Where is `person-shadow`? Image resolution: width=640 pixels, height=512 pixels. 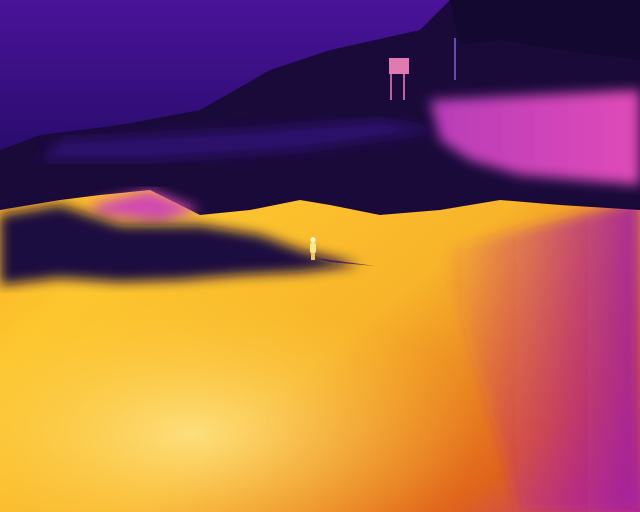
person-shadow is located at coordinates (345, 262).